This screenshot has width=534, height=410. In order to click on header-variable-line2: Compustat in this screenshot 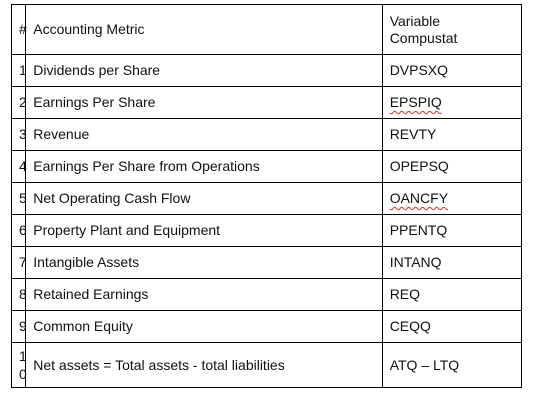, I will do `click(423, 37)`.